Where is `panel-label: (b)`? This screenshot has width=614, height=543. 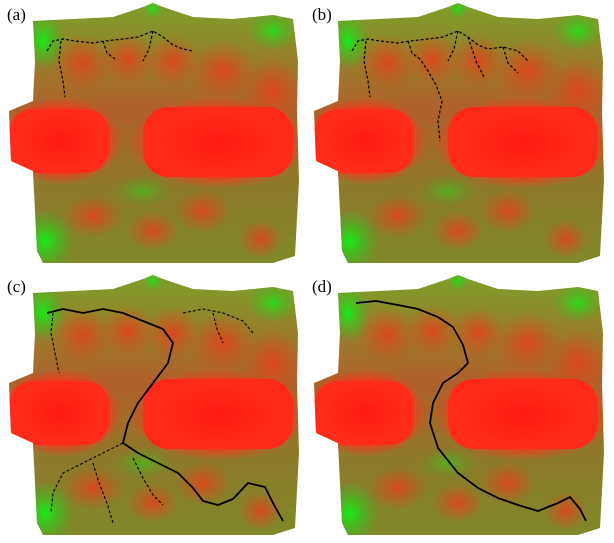 panel-label: (b) is located at coordinates (322, 14).